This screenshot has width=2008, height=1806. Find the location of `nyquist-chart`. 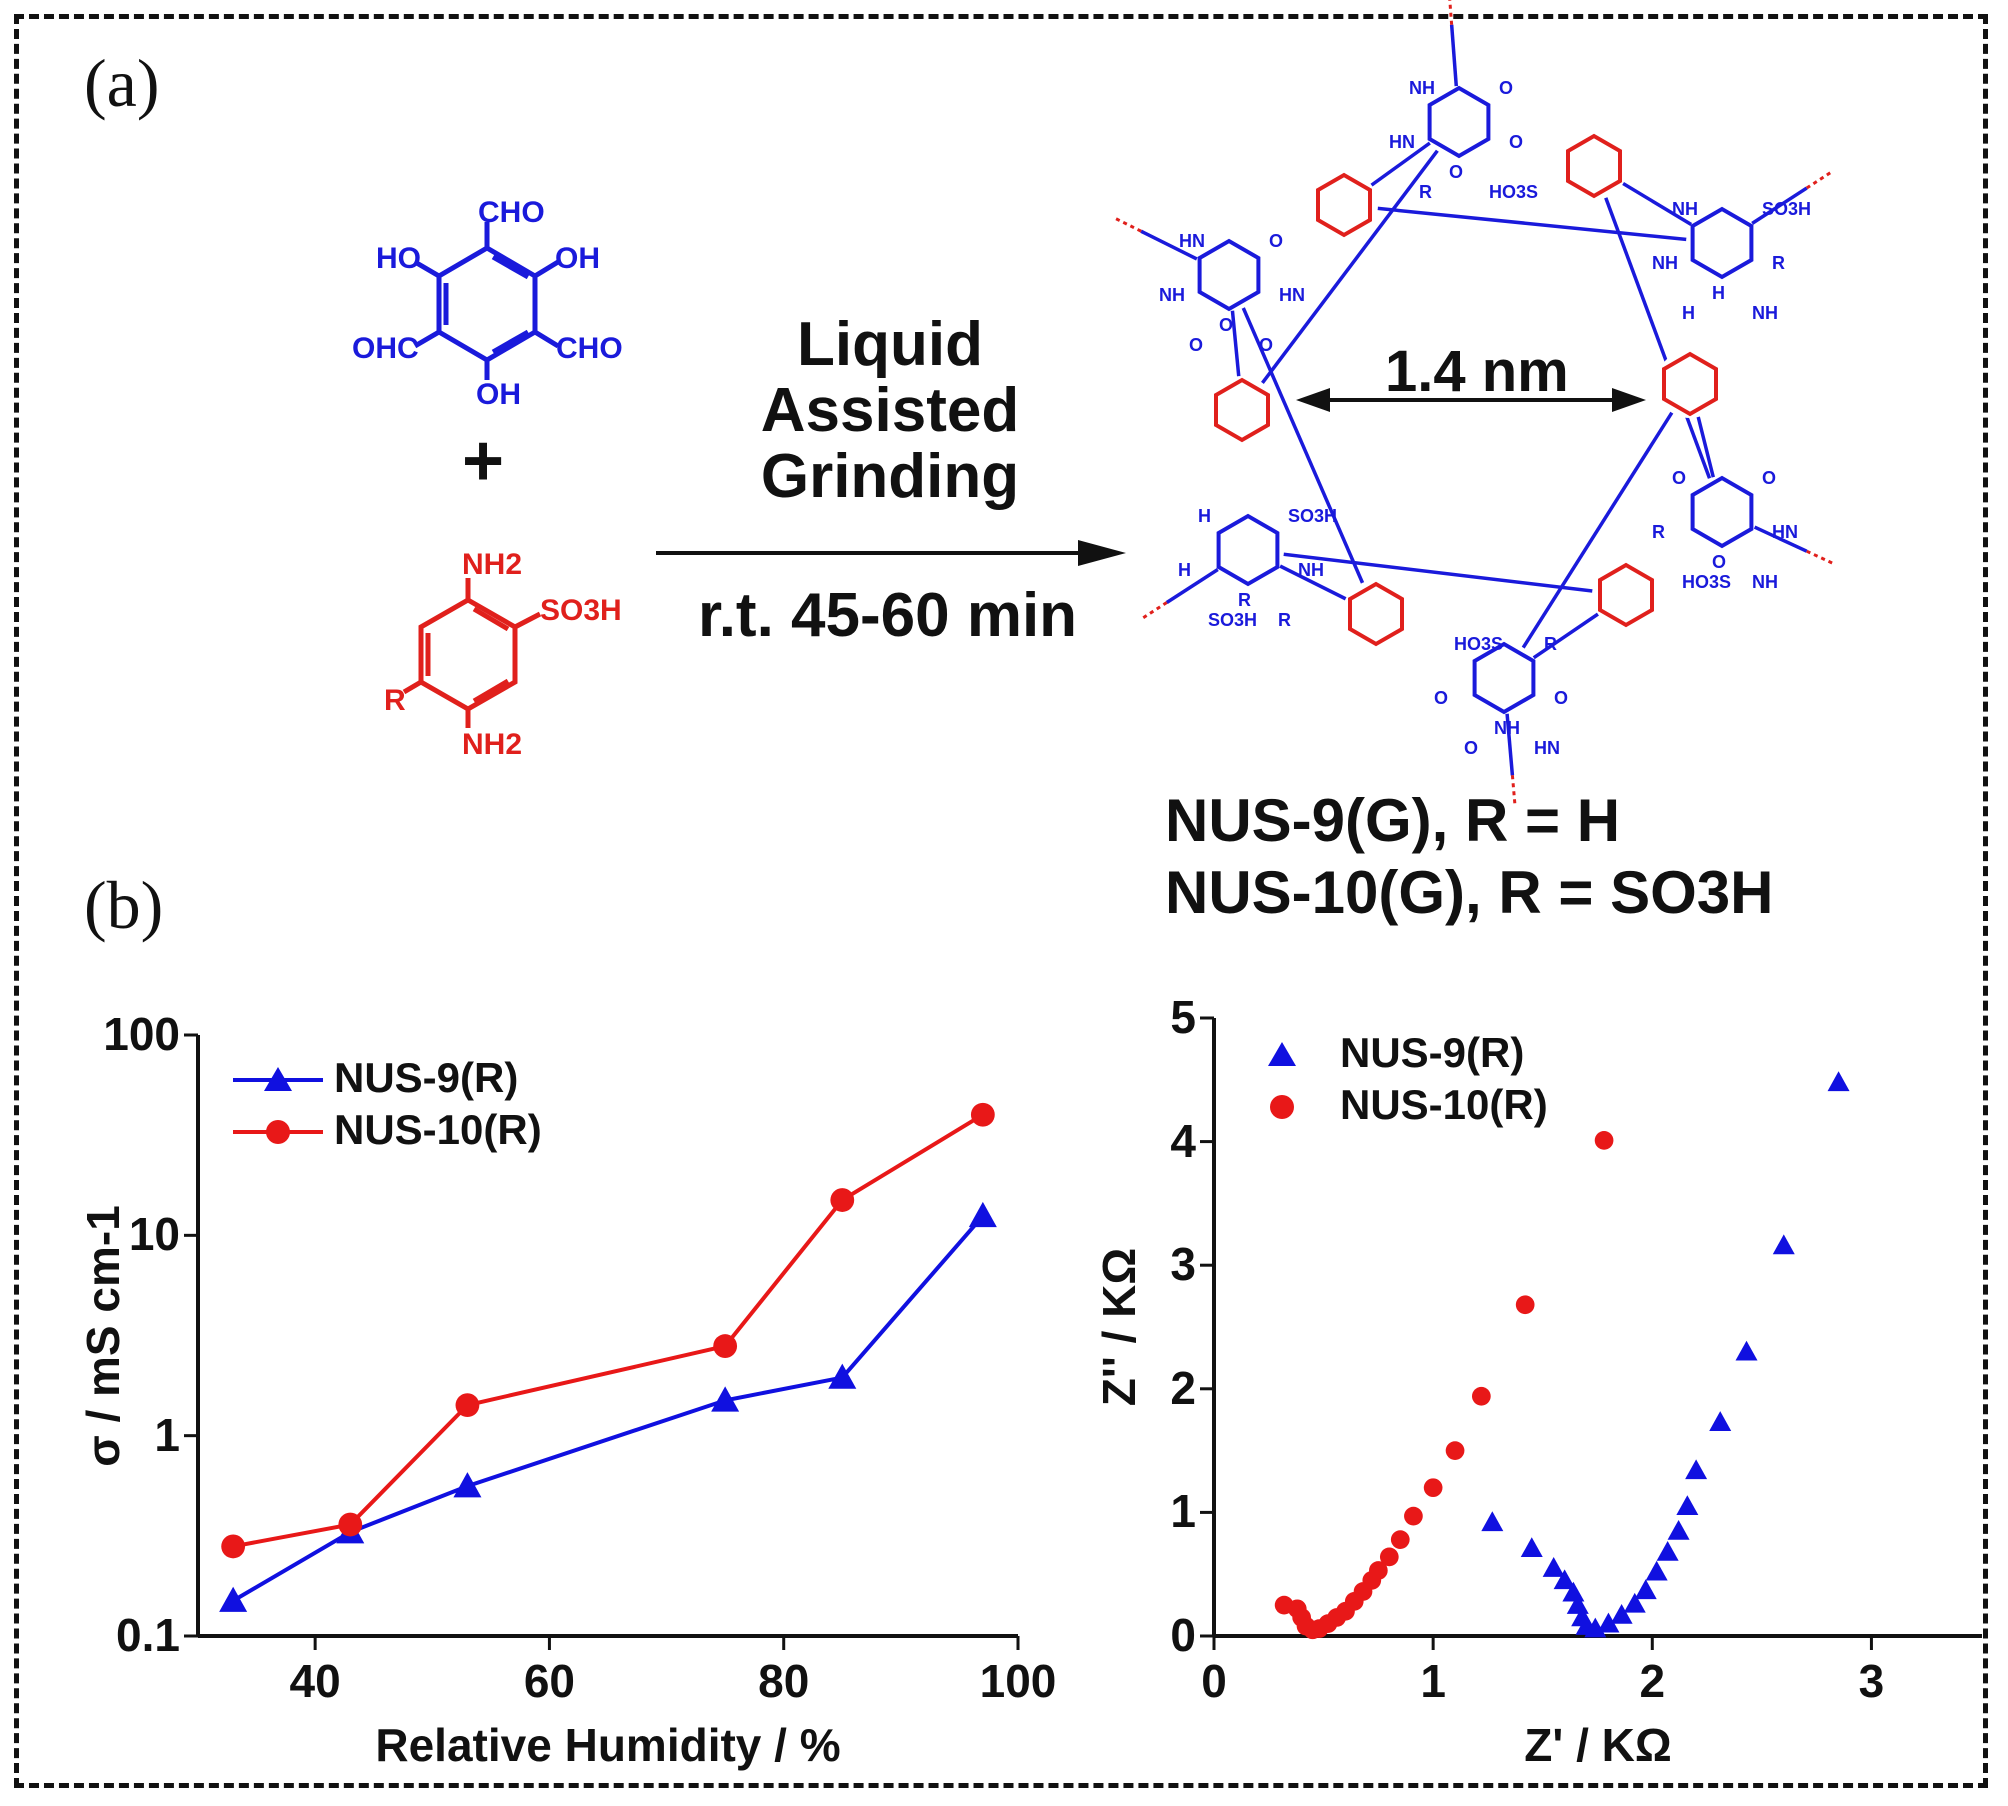

nyquist-chart is located at coordinates (1591, 1333).